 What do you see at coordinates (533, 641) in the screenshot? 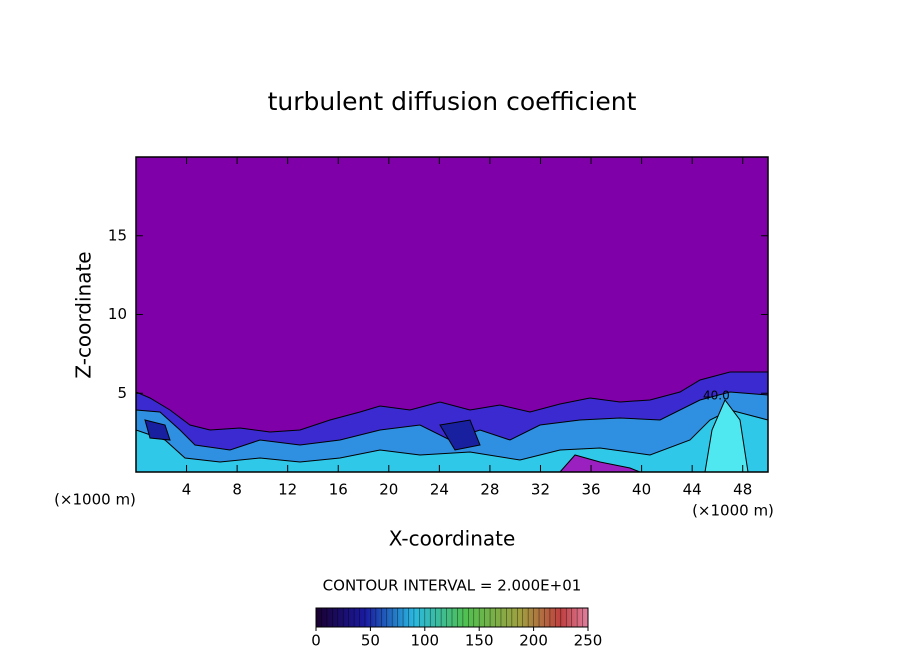
I see `colorbar-tick-label: 200` at bounding box center [533, 641].